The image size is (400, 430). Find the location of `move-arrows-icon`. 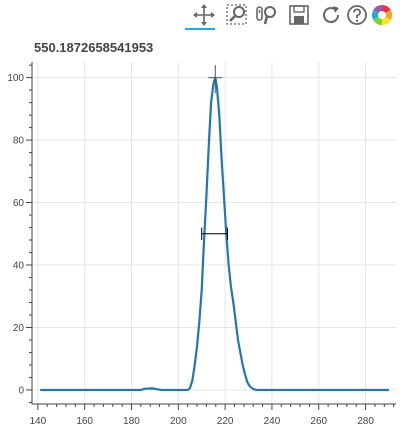

move-arrows-icon is located at coordinates (204, 15).